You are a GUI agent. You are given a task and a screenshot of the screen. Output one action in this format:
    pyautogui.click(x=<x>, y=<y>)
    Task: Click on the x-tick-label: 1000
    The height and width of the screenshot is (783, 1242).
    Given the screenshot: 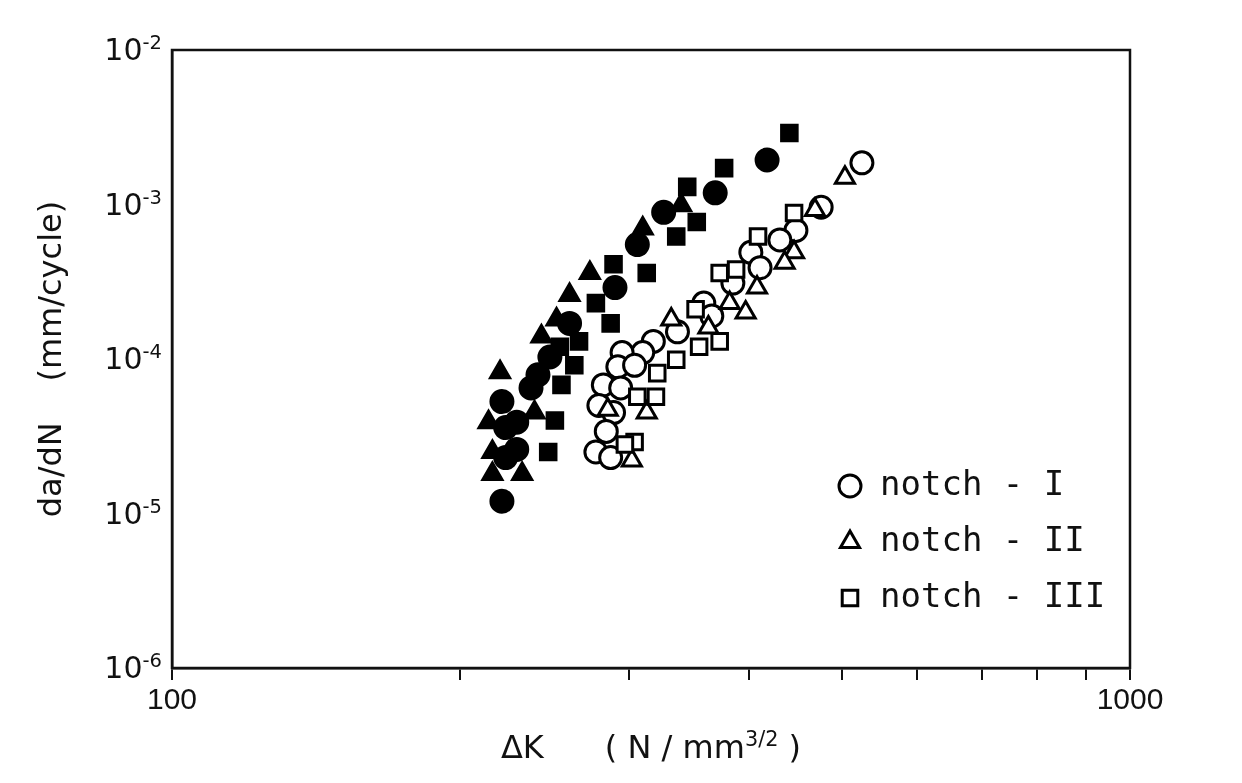 What is the action you would take?
    pyautogui.click(x=1130, y=699)
    